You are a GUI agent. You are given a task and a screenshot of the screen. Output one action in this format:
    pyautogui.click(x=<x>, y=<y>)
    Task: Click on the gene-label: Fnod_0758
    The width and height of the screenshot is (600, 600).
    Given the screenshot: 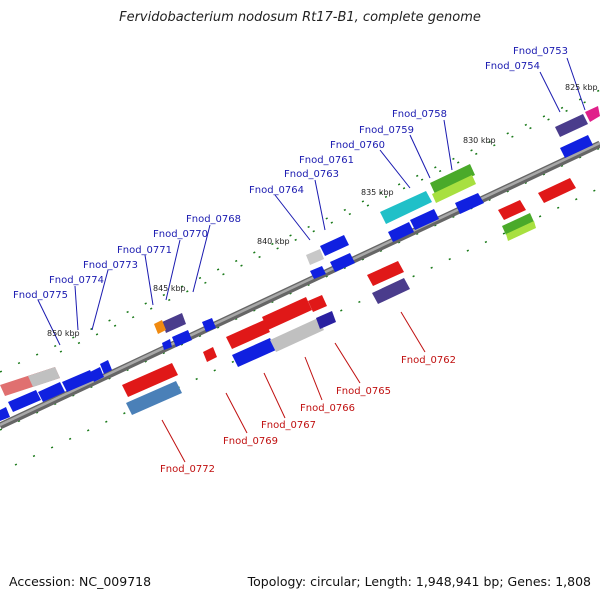 What is the action you would take?
    pyautogui.click(x=419, y=114)
    